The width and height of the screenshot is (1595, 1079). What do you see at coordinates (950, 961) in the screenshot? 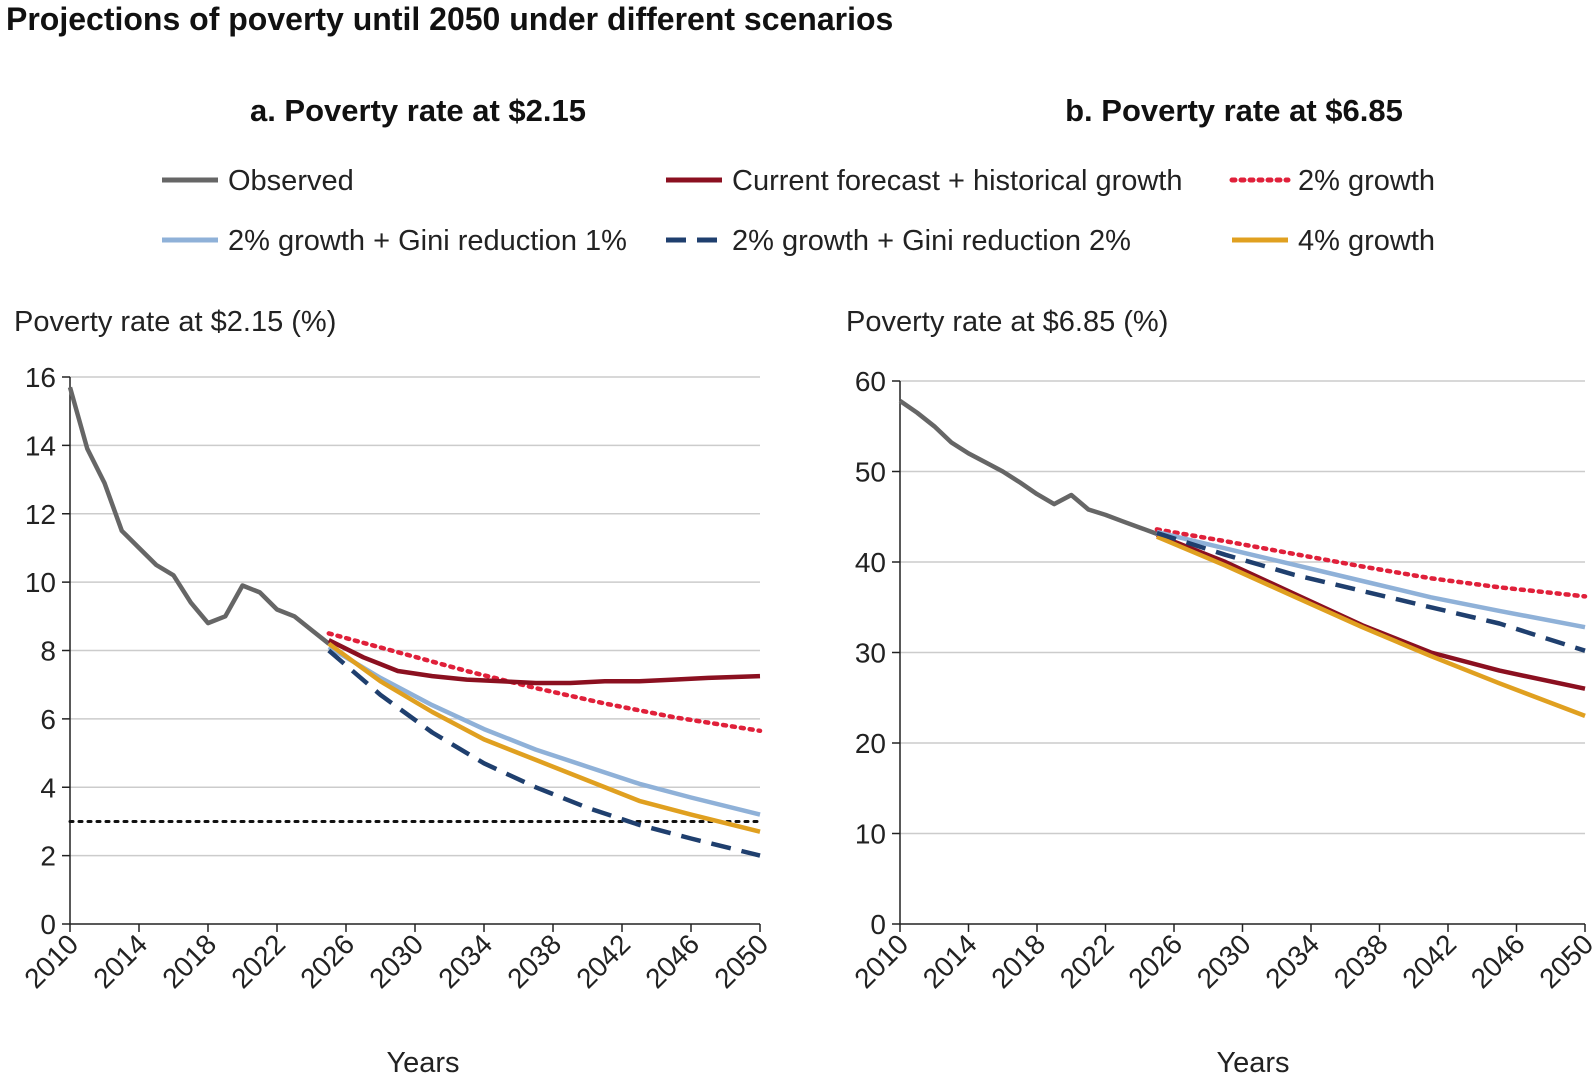
I see `panel-b-x-tick-label: 2014` at bounding box center [950, 961].